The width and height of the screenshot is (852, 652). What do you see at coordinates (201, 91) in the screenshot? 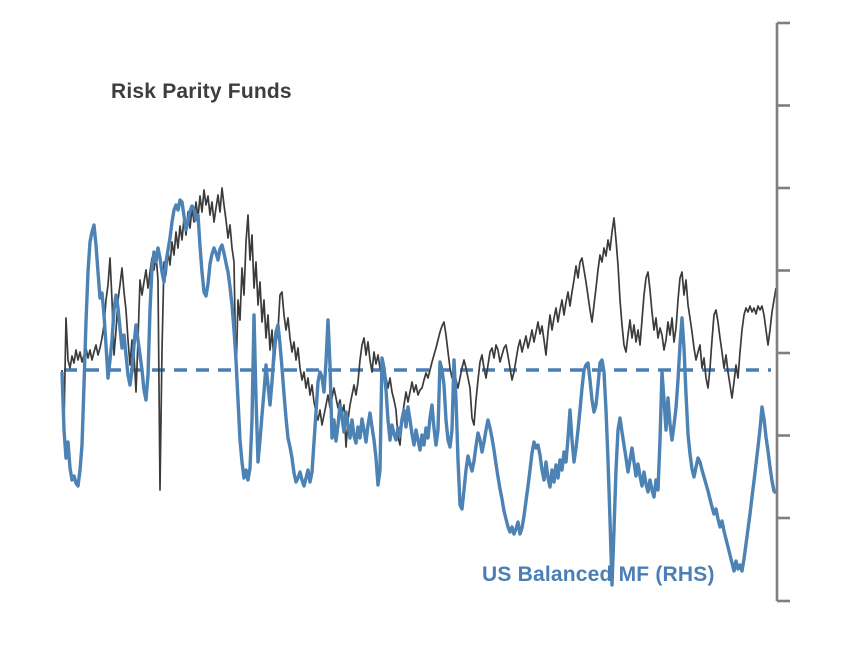
I see `chart-title: Risk Parity Funds` at bounding box center [201, 91].